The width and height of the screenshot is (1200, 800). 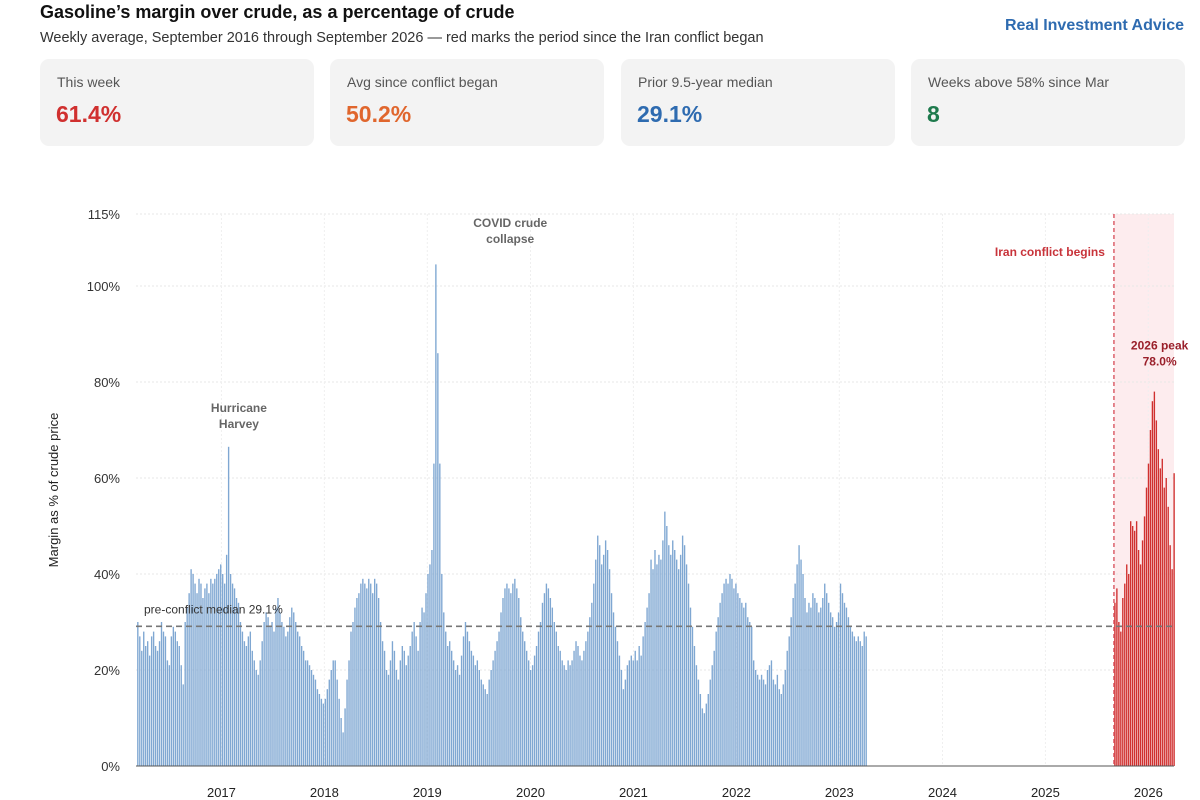 I want to click on y-tick-label: 20%, so click(x=107, y=670).